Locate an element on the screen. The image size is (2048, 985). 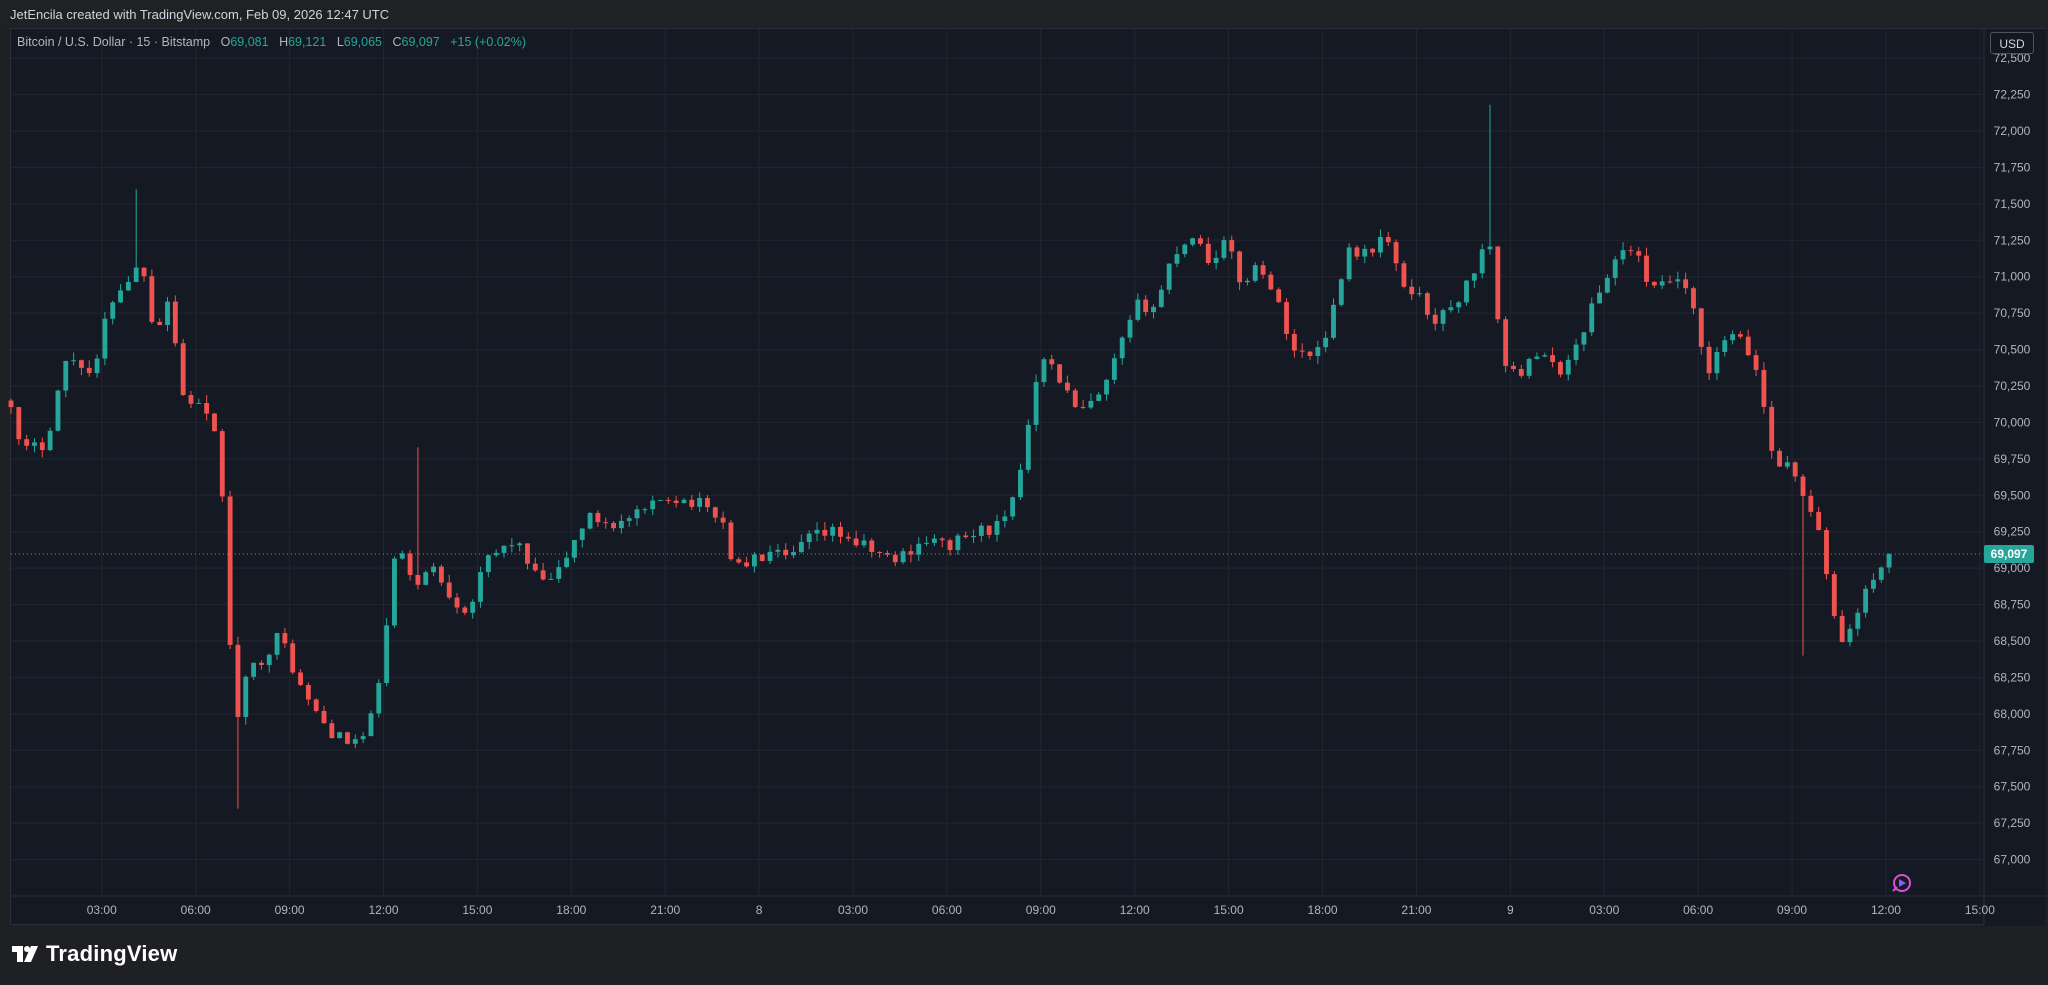
y-tick-label: 72,250 is located at coordinates (2012, 95).